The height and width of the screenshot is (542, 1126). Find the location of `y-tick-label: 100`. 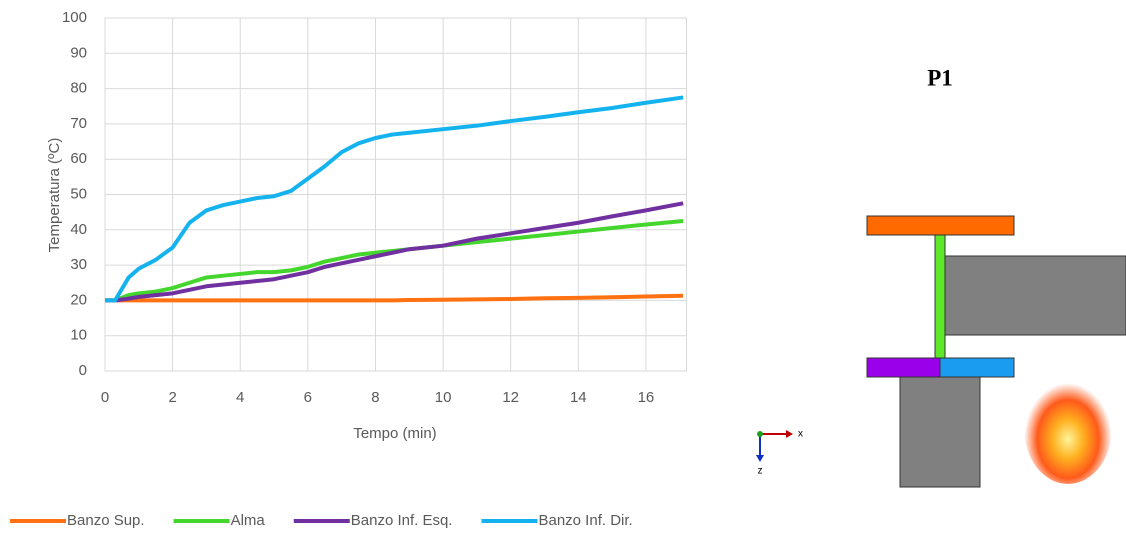

y-tick-label: 100 is located at coordinates (74, 17).